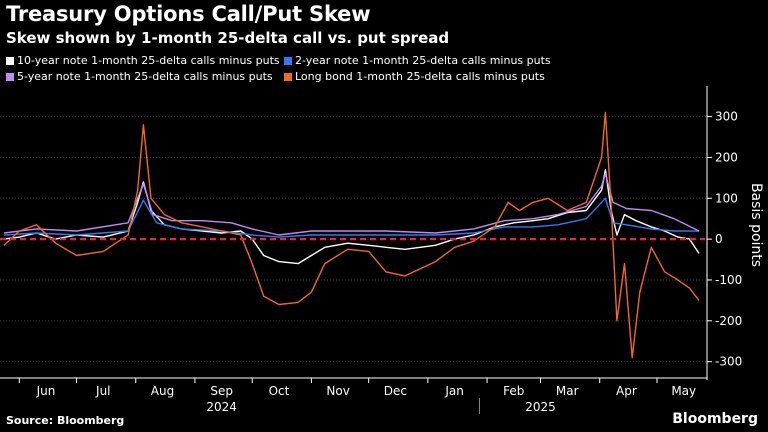 Image resolution: width=768 pixels, height=432 pixels. What do you see at coordinates (567, 391) in the screenshot?
I see `x-tick-label-mar: Mar` at bounding box center [567, 391].